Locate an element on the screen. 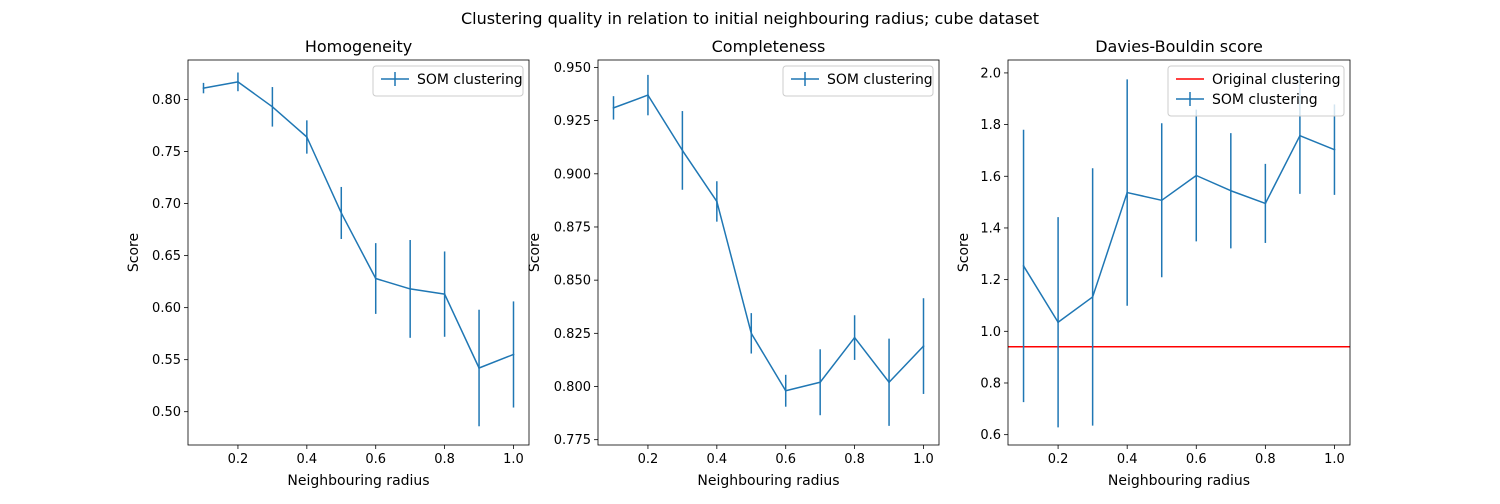 The image size is (1500, 504). completeness-legend-box is located at coordinates (858, 81).